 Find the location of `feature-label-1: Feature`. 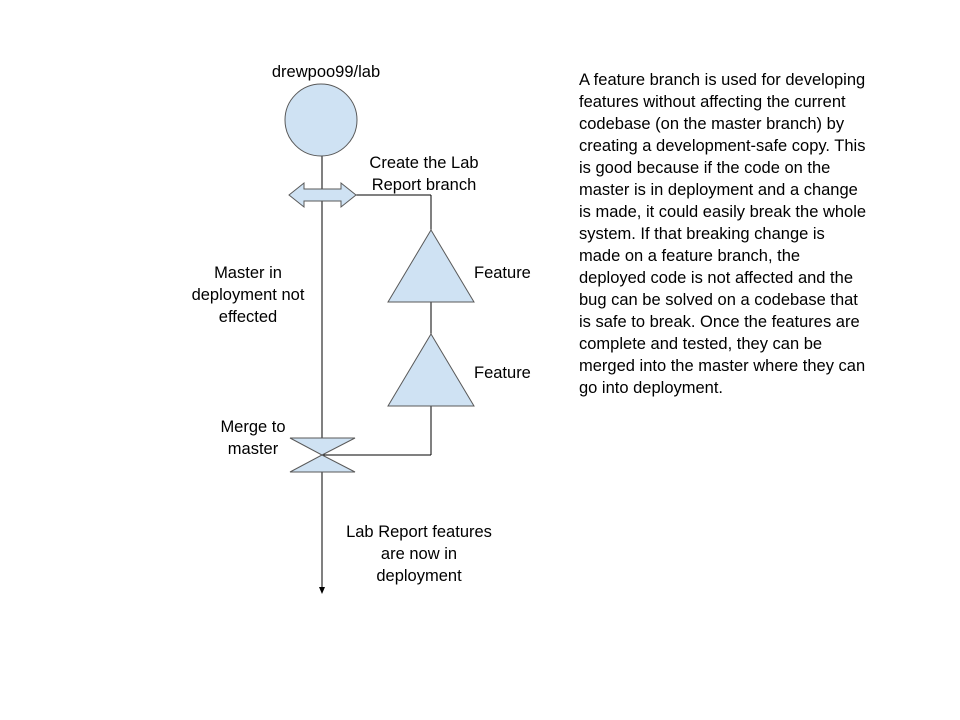

feature-label-1: Feature is located at coordinates (502, 273).